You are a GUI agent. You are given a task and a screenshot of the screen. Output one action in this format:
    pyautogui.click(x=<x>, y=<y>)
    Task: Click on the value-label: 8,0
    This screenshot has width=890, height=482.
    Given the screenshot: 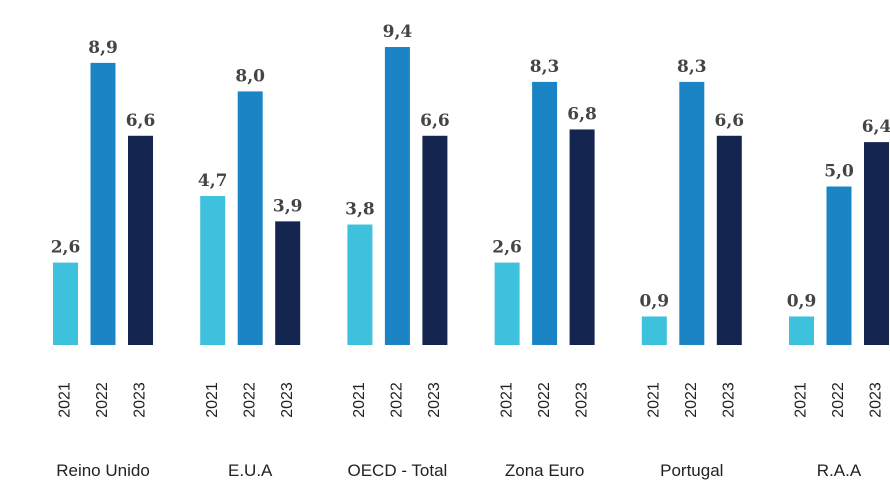 What is the action you would take?
    pyautogui.click(x=250, y=76)
    